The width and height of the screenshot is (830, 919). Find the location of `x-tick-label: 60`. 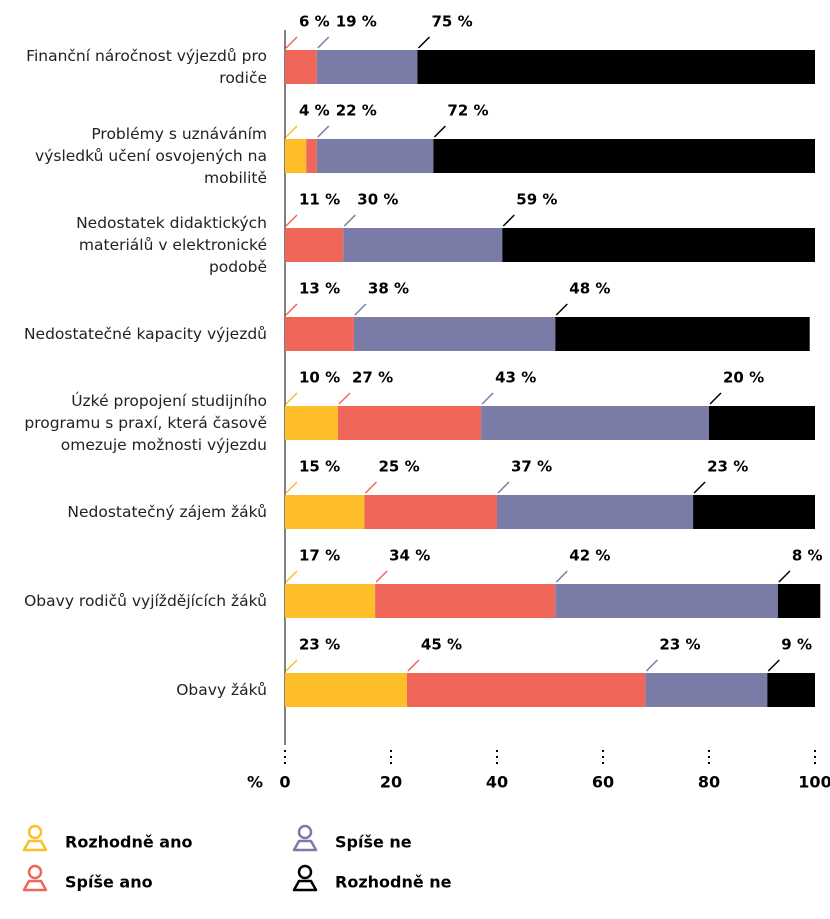

x-tick-label: 60 is located at coordinates (603, 782).